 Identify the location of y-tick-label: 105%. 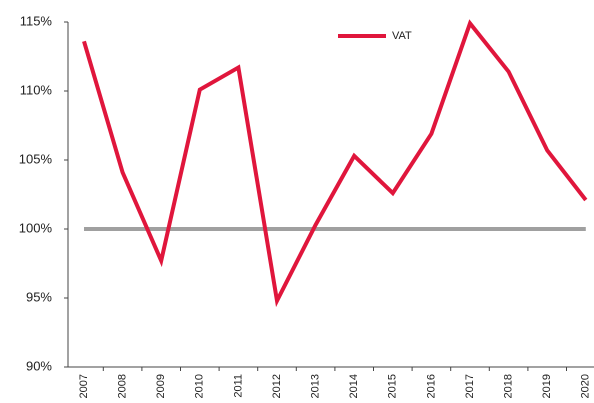
(36, 158).